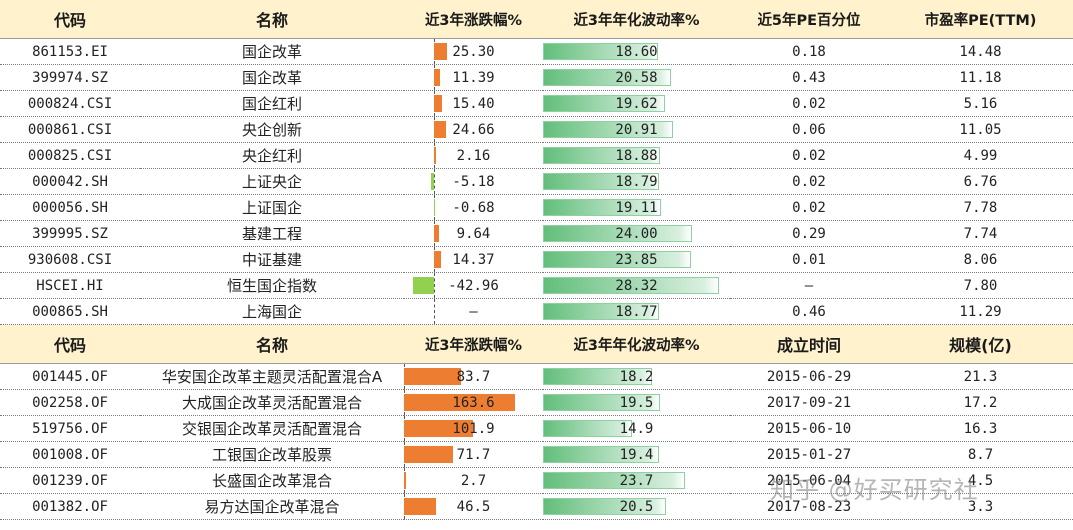 The image size is (1073, 530). What do you see at coordinates (636, 155) in the screenshot?
I see `vol3y-value: 18.88` at bounding box center [636, 155].